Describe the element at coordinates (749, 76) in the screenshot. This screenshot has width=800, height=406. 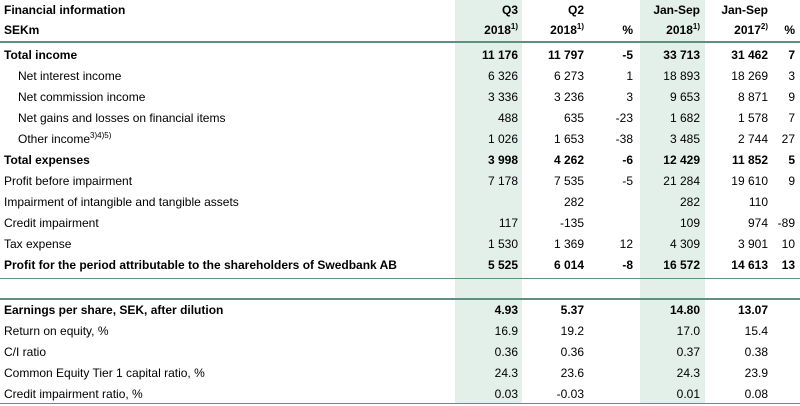
I see `value: 18 269` at that location.